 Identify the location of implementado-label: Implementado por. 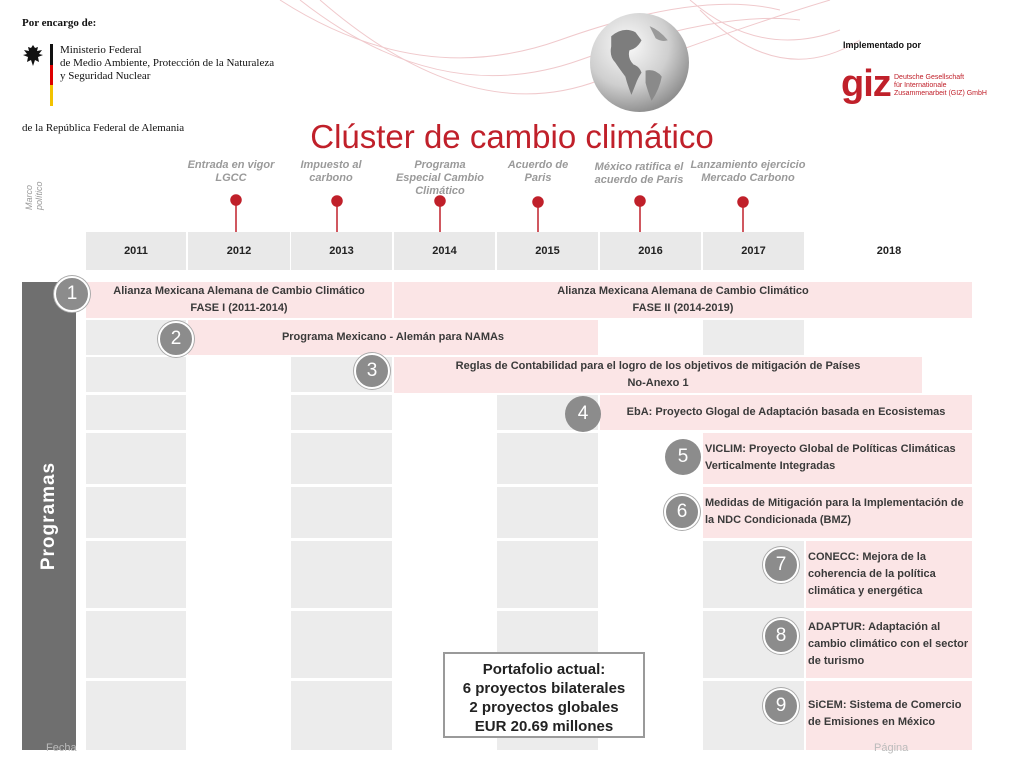
(882, 45).